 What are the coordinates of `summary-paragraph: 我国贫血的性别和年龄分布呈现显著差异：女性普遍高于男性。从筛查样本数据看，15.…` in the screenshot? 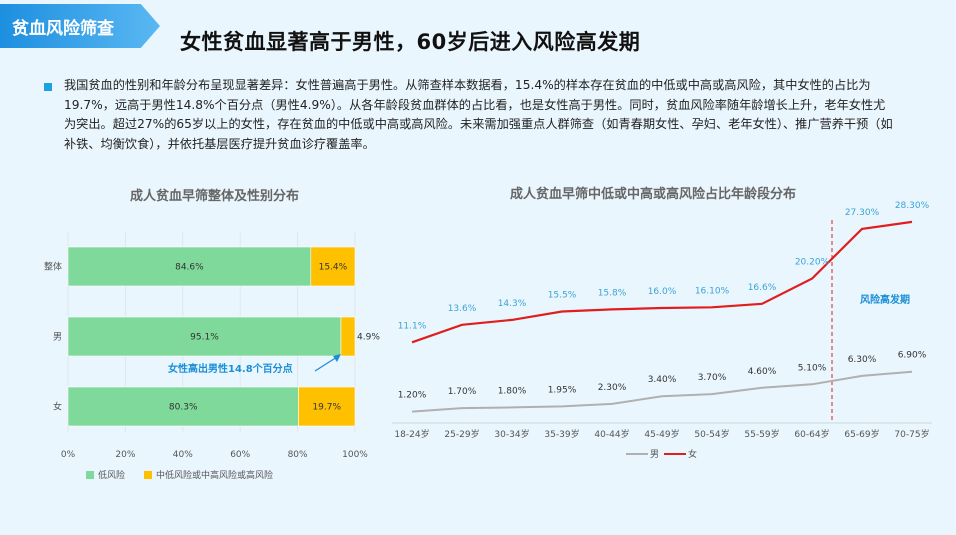 It's located at (478, 114).